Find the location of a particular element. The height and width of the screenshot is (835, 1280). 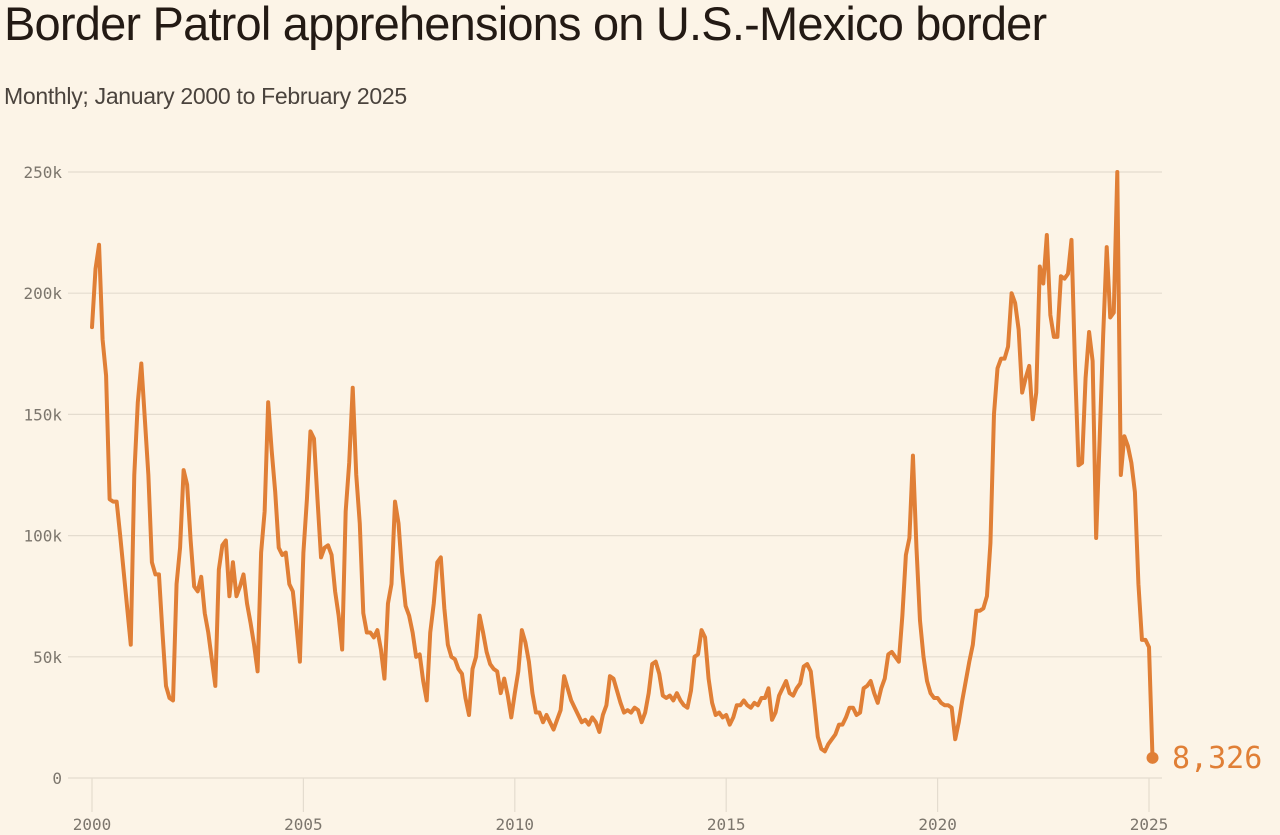

y-tick-label: 150k is located at coordinates (42, 414).